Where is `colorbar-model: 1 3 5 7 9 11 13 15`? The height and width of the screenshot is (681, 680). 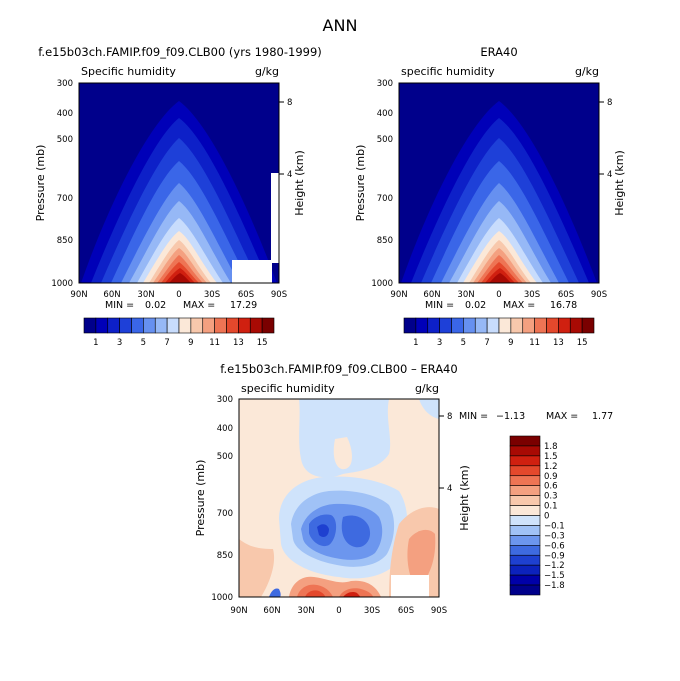
colorbar-model: 1 3 5 7 9 11 13 15 is located at coordinates (179, 332).